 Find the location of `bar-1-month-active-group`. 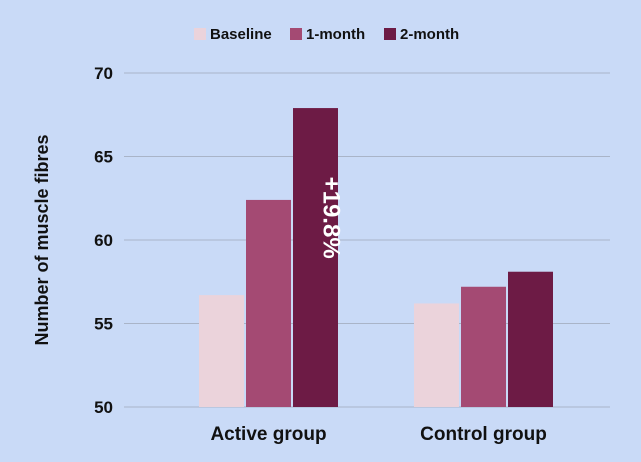

bar-1-month-active-group is located at coordinates (268, 303).